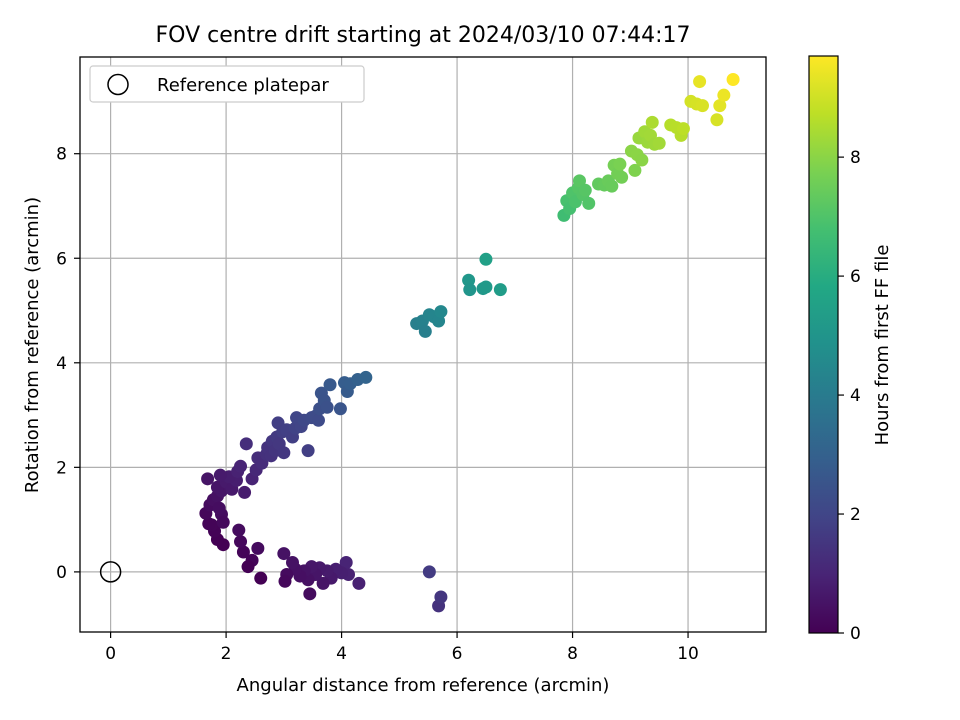 This screenshot has height=720, width=960. Describe the element at coordinates (226, 654) in the screenshot. I see `x-tick-label: 2` at that location.